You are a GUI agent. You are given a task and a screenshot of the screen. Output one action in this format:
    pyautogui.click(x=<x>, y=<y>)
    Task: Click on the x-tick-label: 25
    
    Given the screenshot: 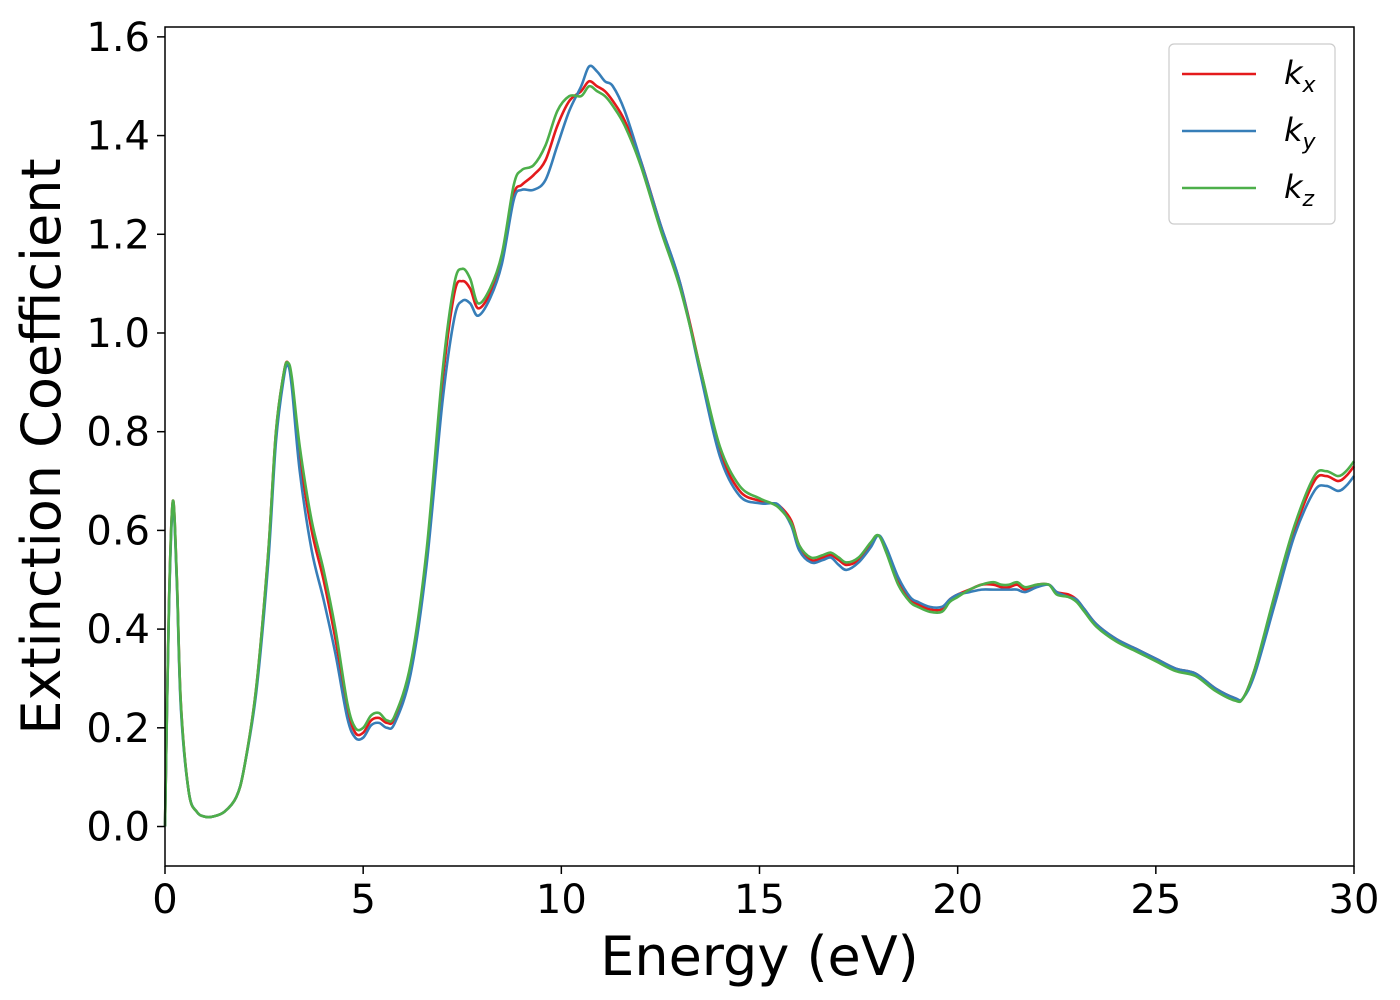 What is the action you would take?
    pyautogui.click(x=1155, y=900)
    